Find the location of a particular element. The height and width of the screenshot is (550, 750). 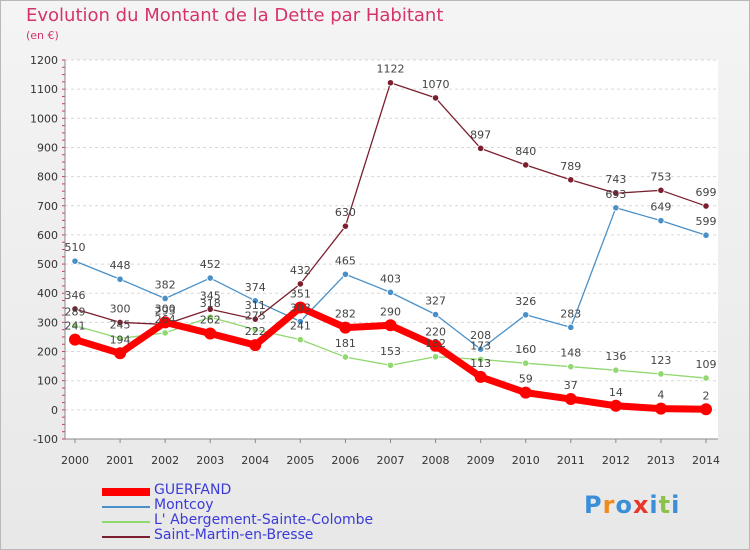

data-label: 262 is located at coordinates (210, 319).